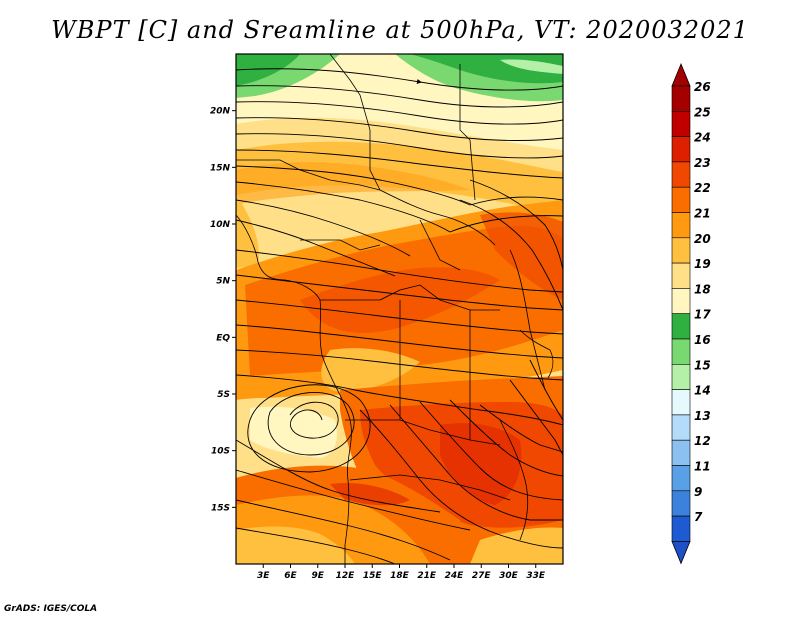 The height and width of the screenshot is (618, 800). I want to click on colorbar-label: 15, so click(702, 365).